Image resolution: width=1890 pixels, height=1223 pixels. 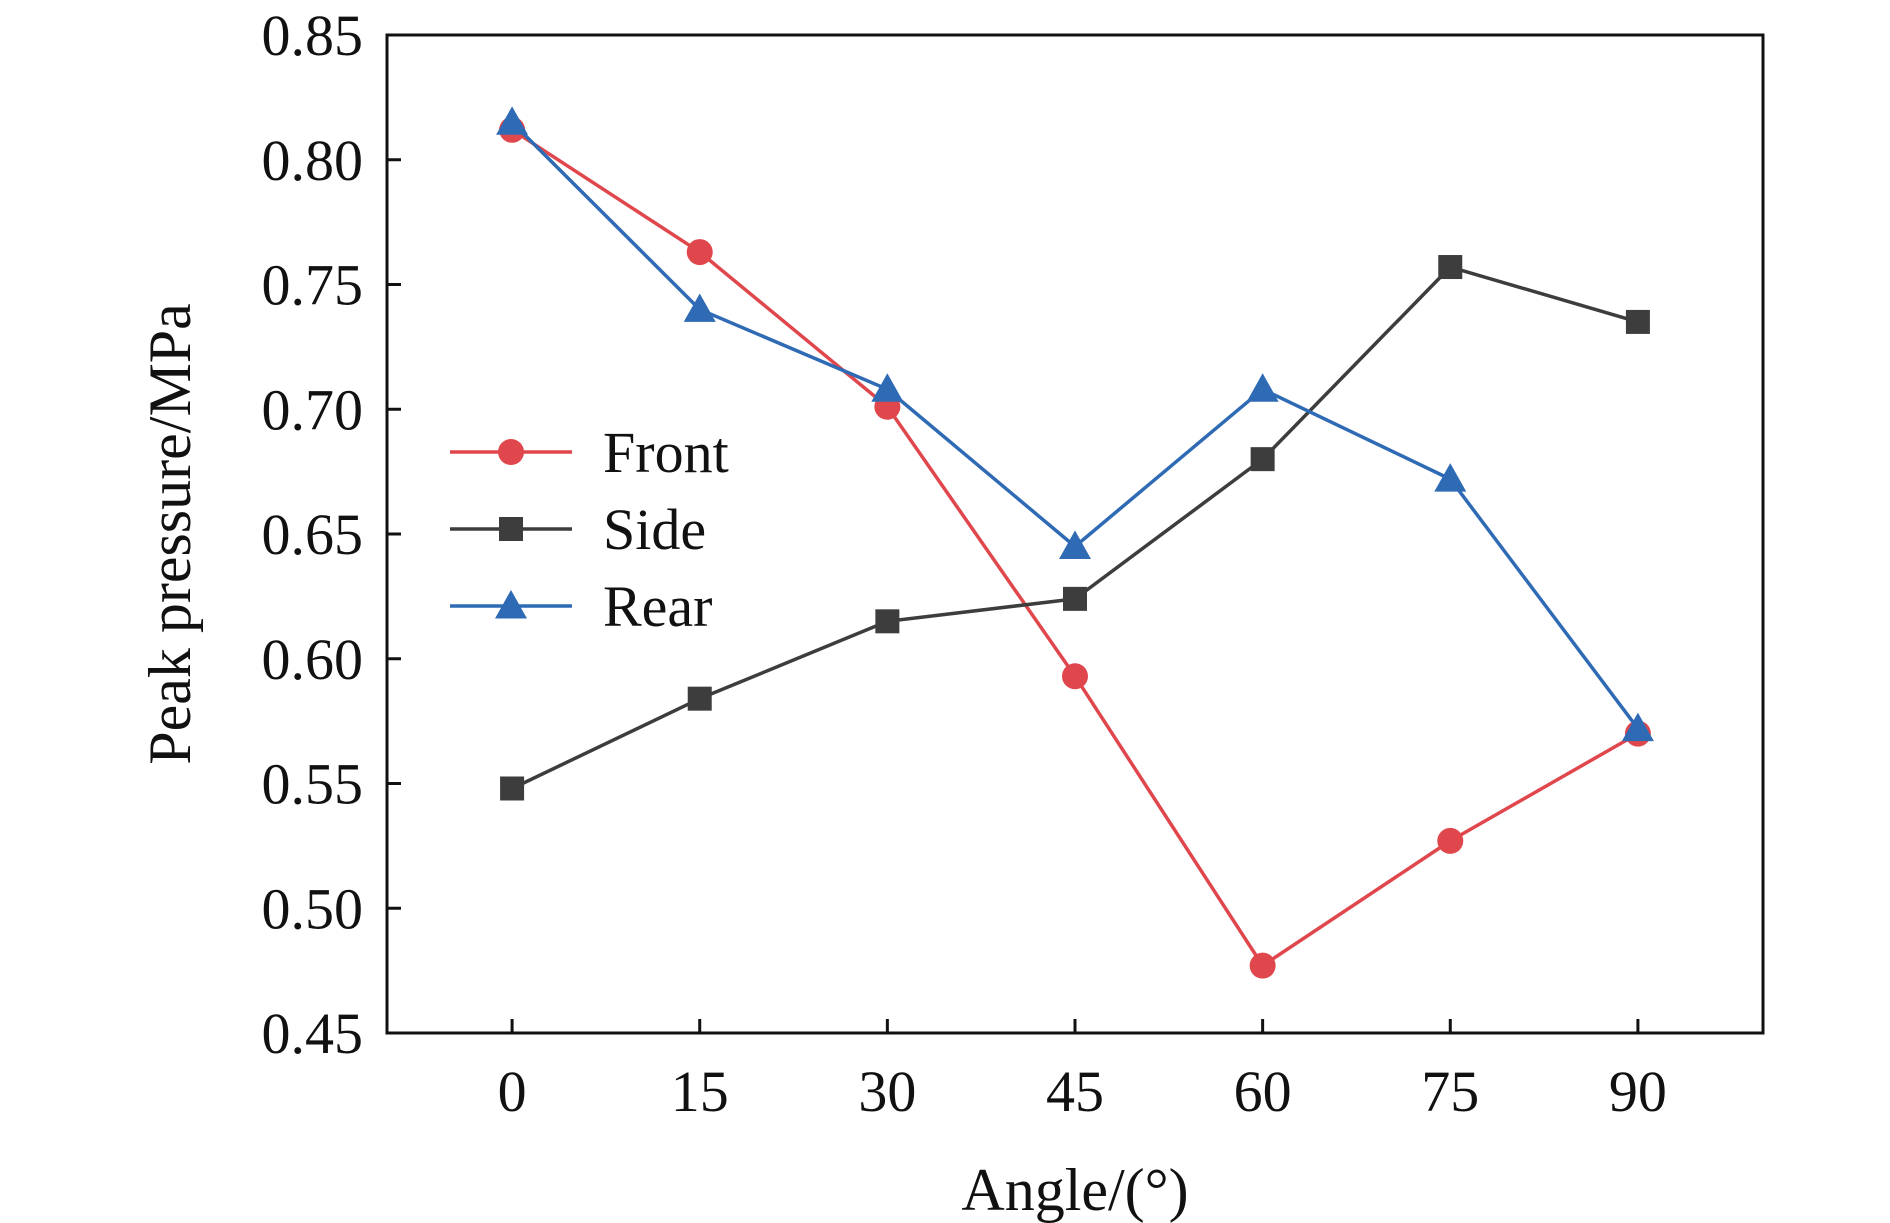 What do you see at coordinates (1074, 1190) in the screenshot?
I see `x-axis-title: Angle/(°)` at bounding box center [1074, 1190].